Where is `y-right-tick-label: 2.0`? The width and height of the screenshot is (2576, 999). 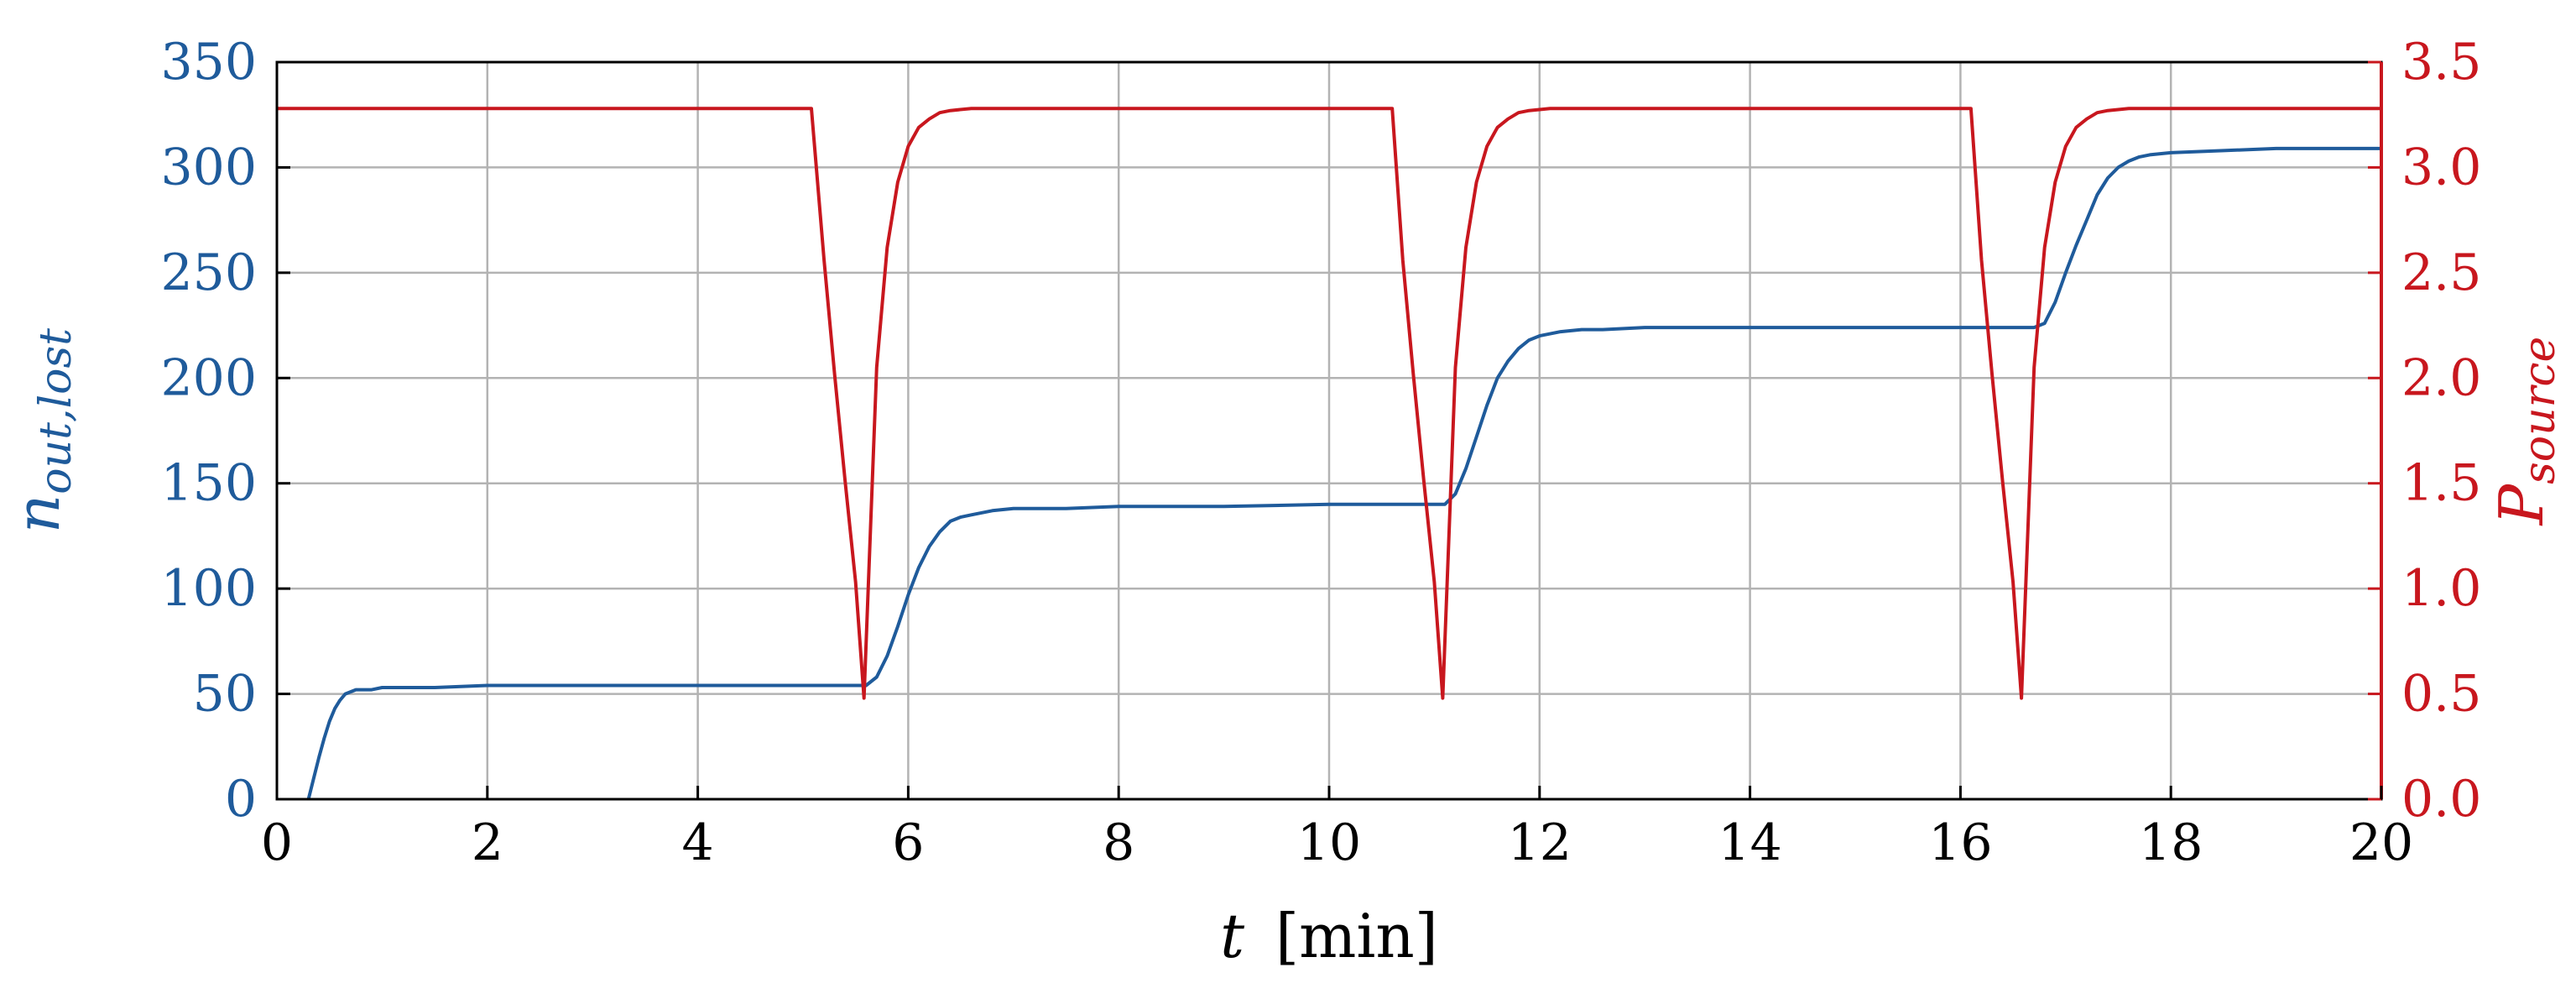 y-right-tick-label: 2.0 is located at coordinates (2441, 377).